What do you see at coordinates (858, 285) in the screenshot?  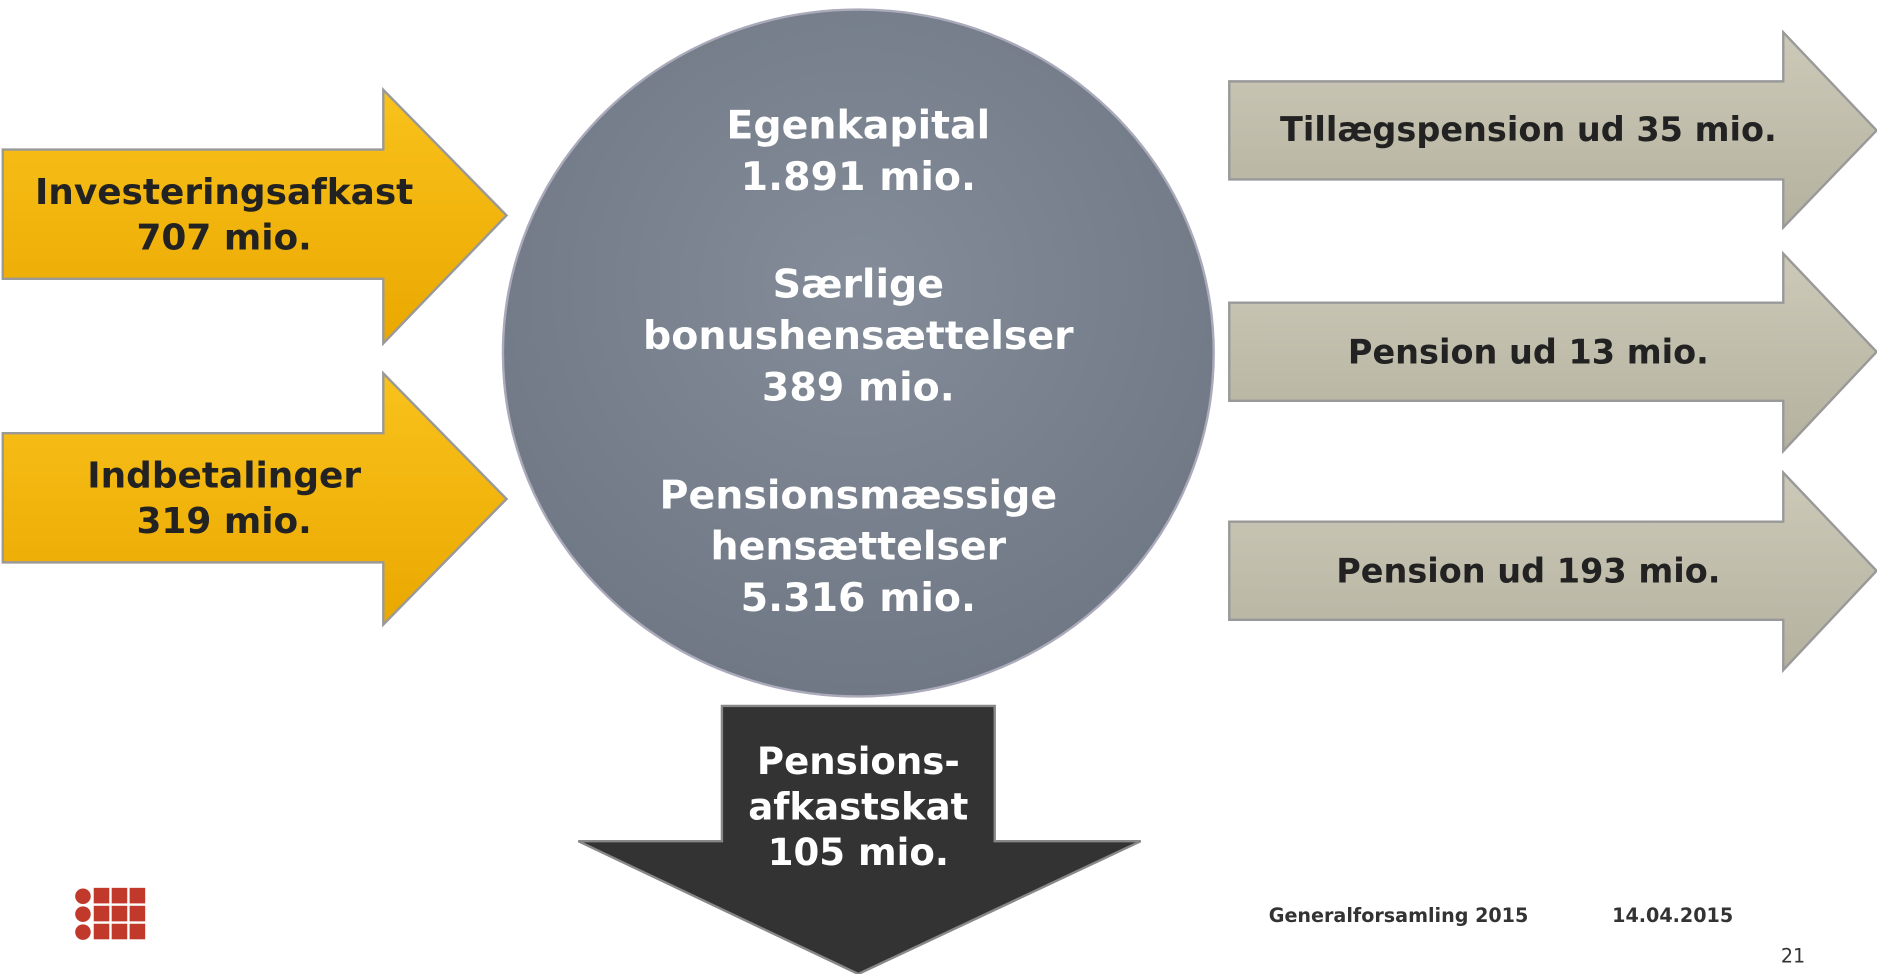 I see `center-label: Særlige` at bounding box center [858, 285].